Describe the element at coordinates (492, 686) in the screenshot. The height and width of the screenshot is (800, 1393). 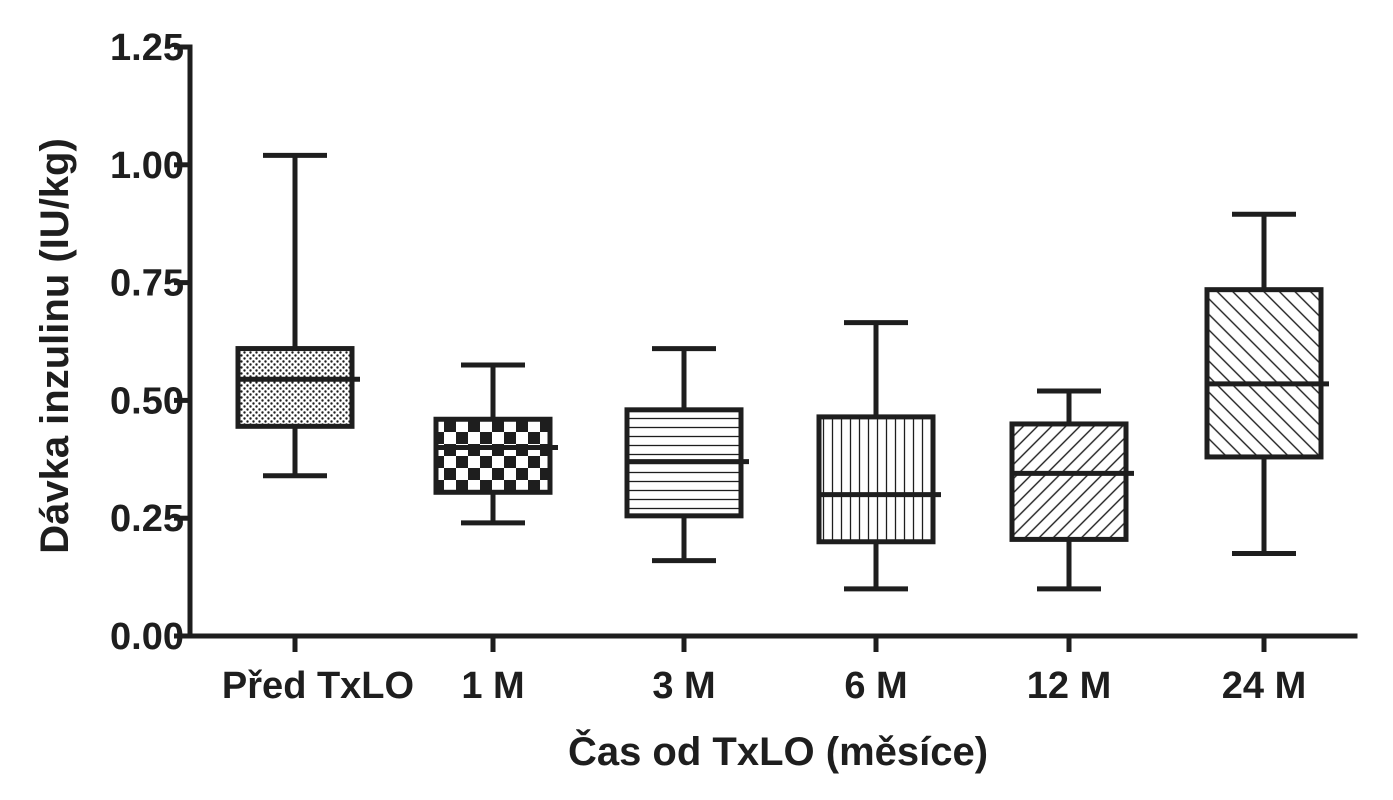
I see `x-tick-label: 1 M` at that location.